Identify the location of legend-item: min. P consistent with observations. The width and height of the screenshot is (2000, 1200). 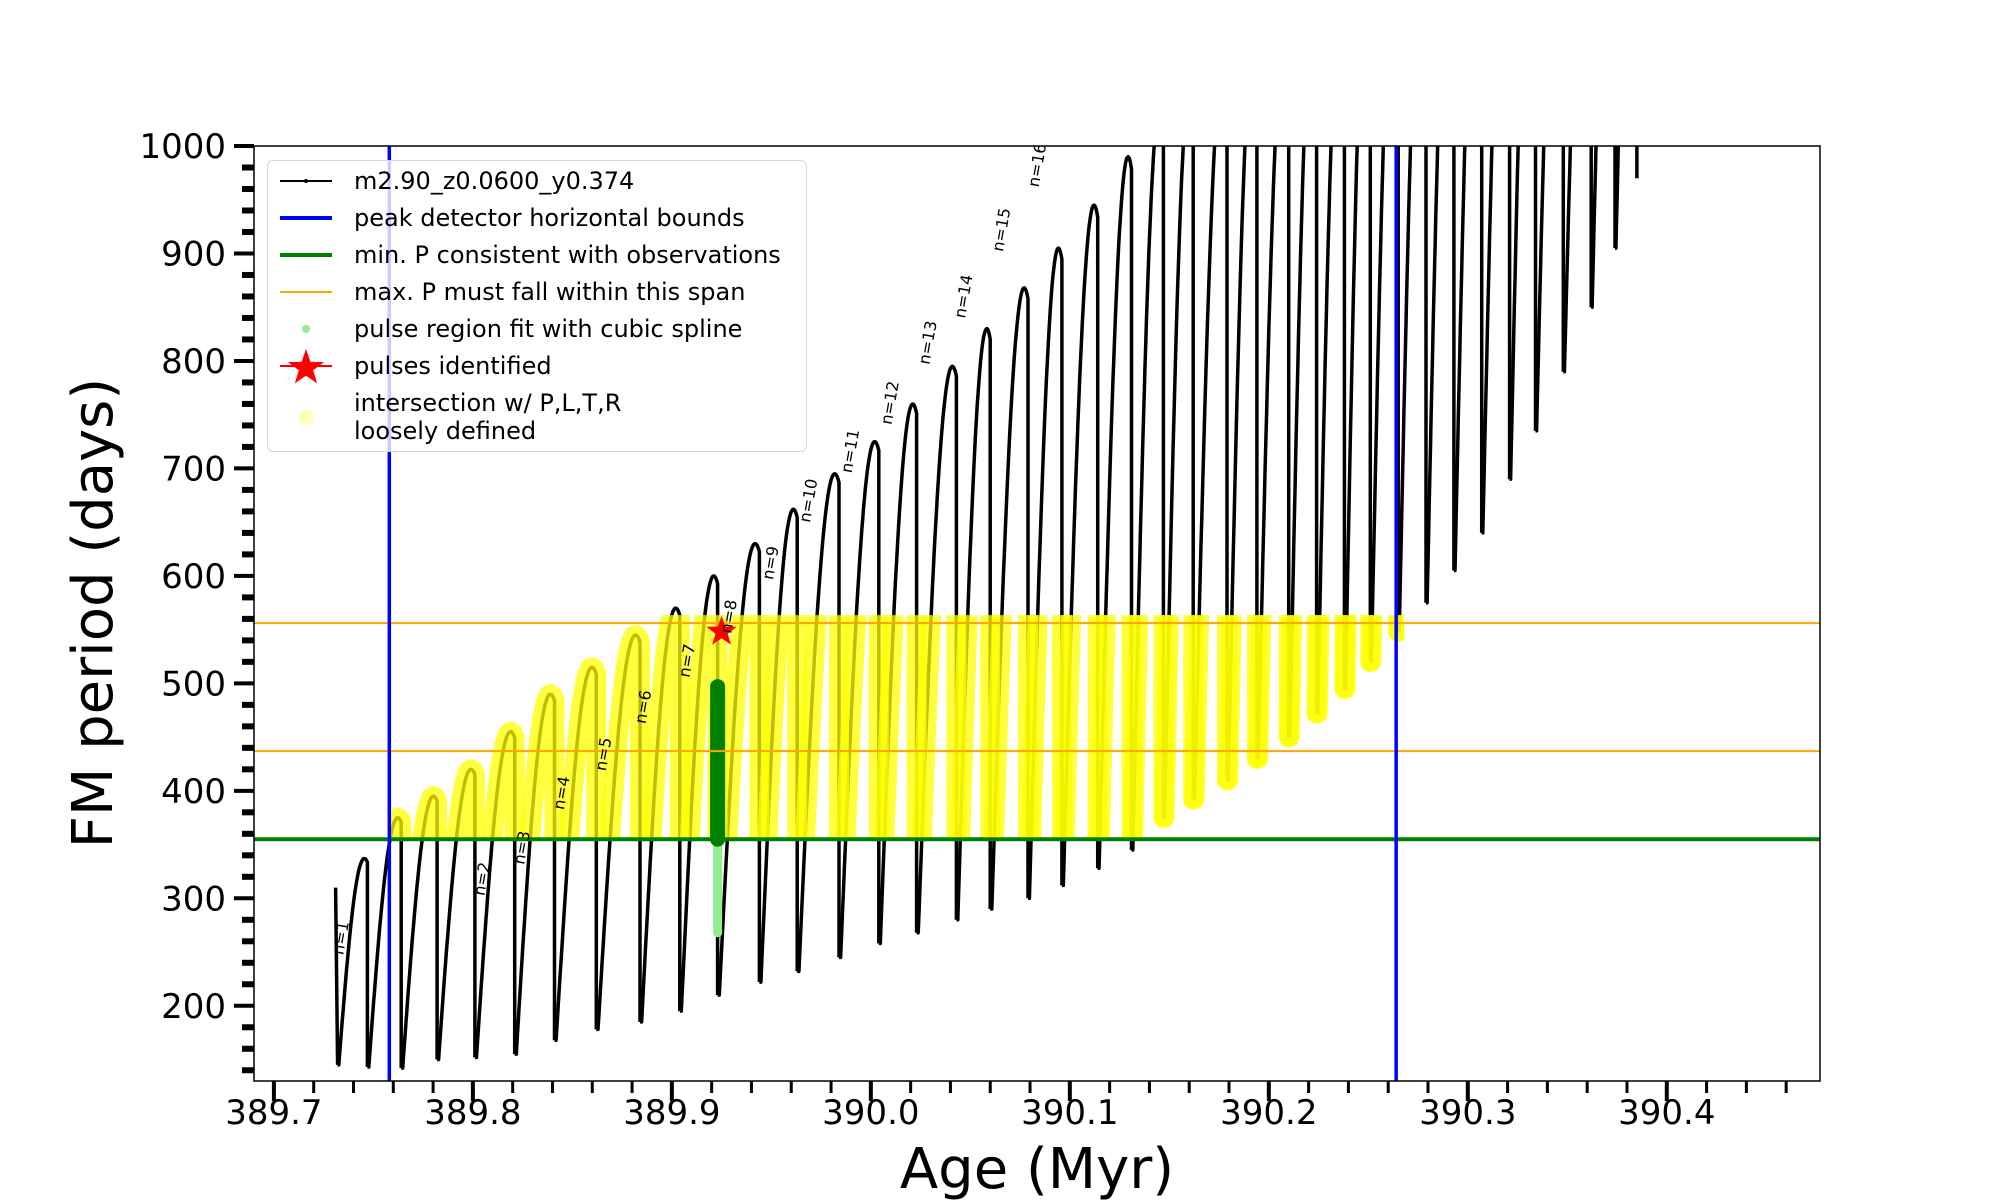
(529, 255).